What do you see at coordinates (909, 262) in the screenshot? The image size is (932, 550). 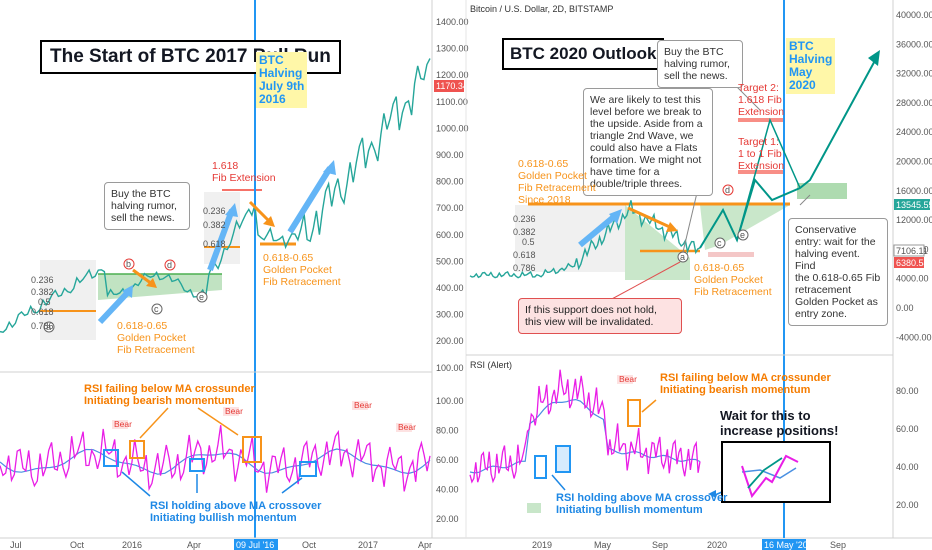 I see `right-price-label-red-bg` at bounding box center [909, 262].